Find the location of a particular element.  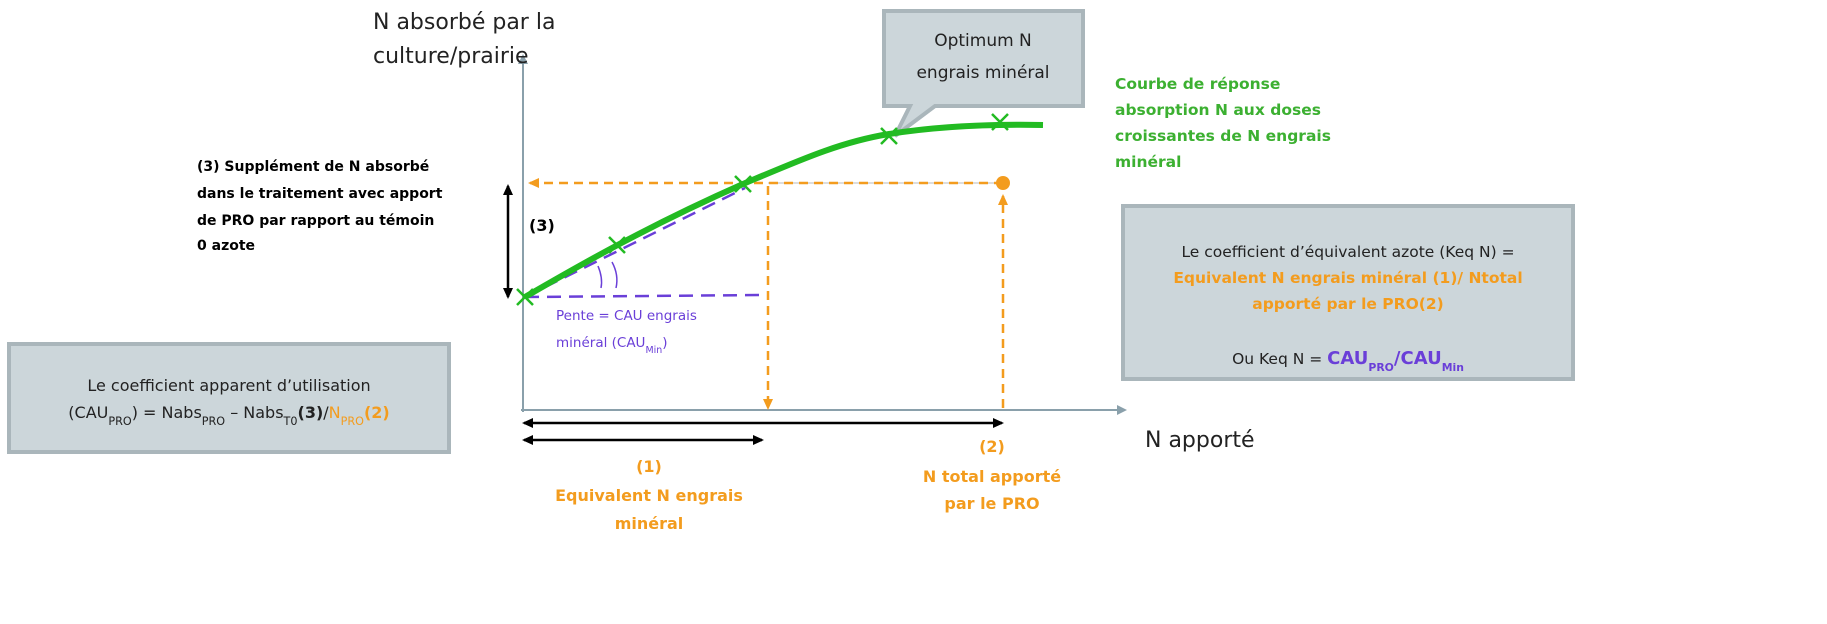

text-run: minéral (CAU is located at coordinates (600, 343).